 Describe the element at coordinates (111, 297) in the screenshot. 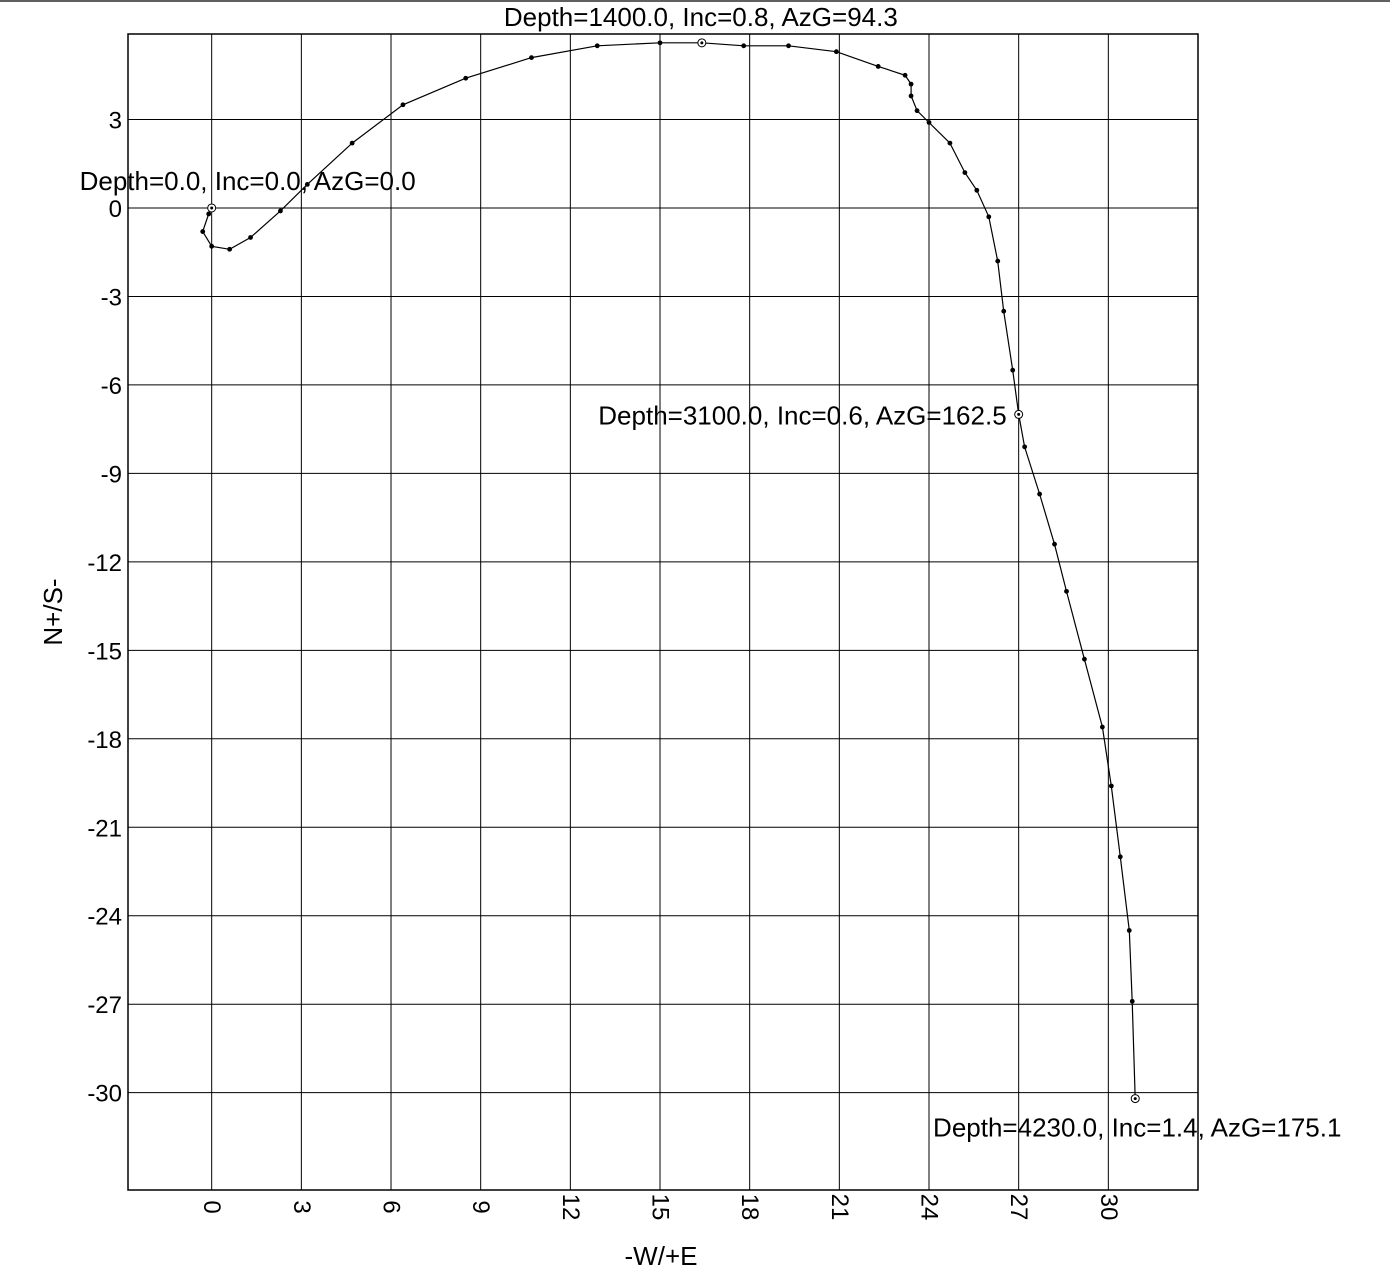

I see `y-tick-label: -3` at that location.